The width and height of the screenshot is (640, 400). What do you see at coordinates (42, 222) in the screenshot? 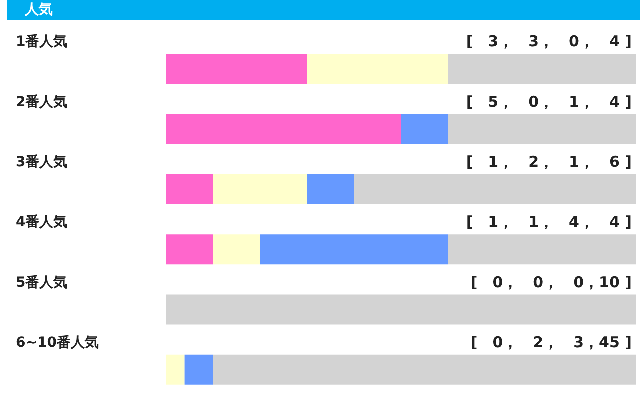
I see `y-tick-label: 4番人気` at bounding box center [42, 222].